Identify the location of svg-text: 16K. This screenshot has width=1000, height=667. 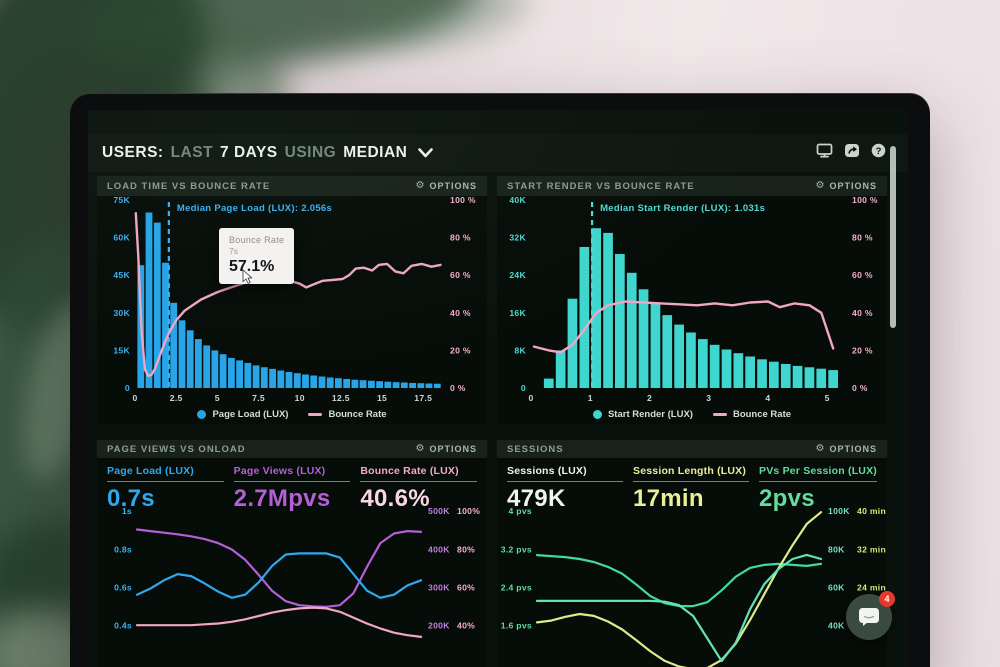
(517, 313).